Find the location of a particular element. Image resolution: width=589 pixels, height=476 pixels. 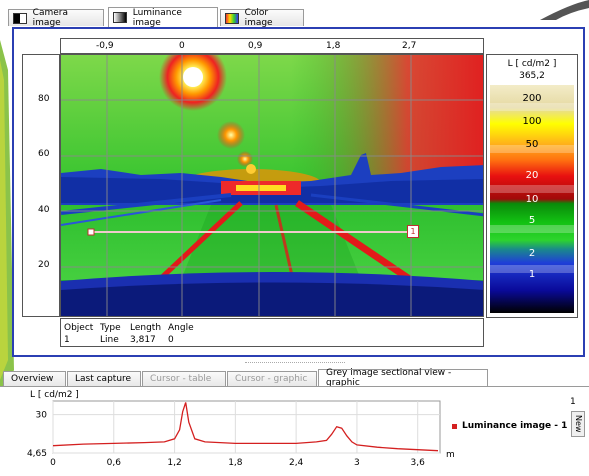

plot-area is located at coordinates (246, 427).